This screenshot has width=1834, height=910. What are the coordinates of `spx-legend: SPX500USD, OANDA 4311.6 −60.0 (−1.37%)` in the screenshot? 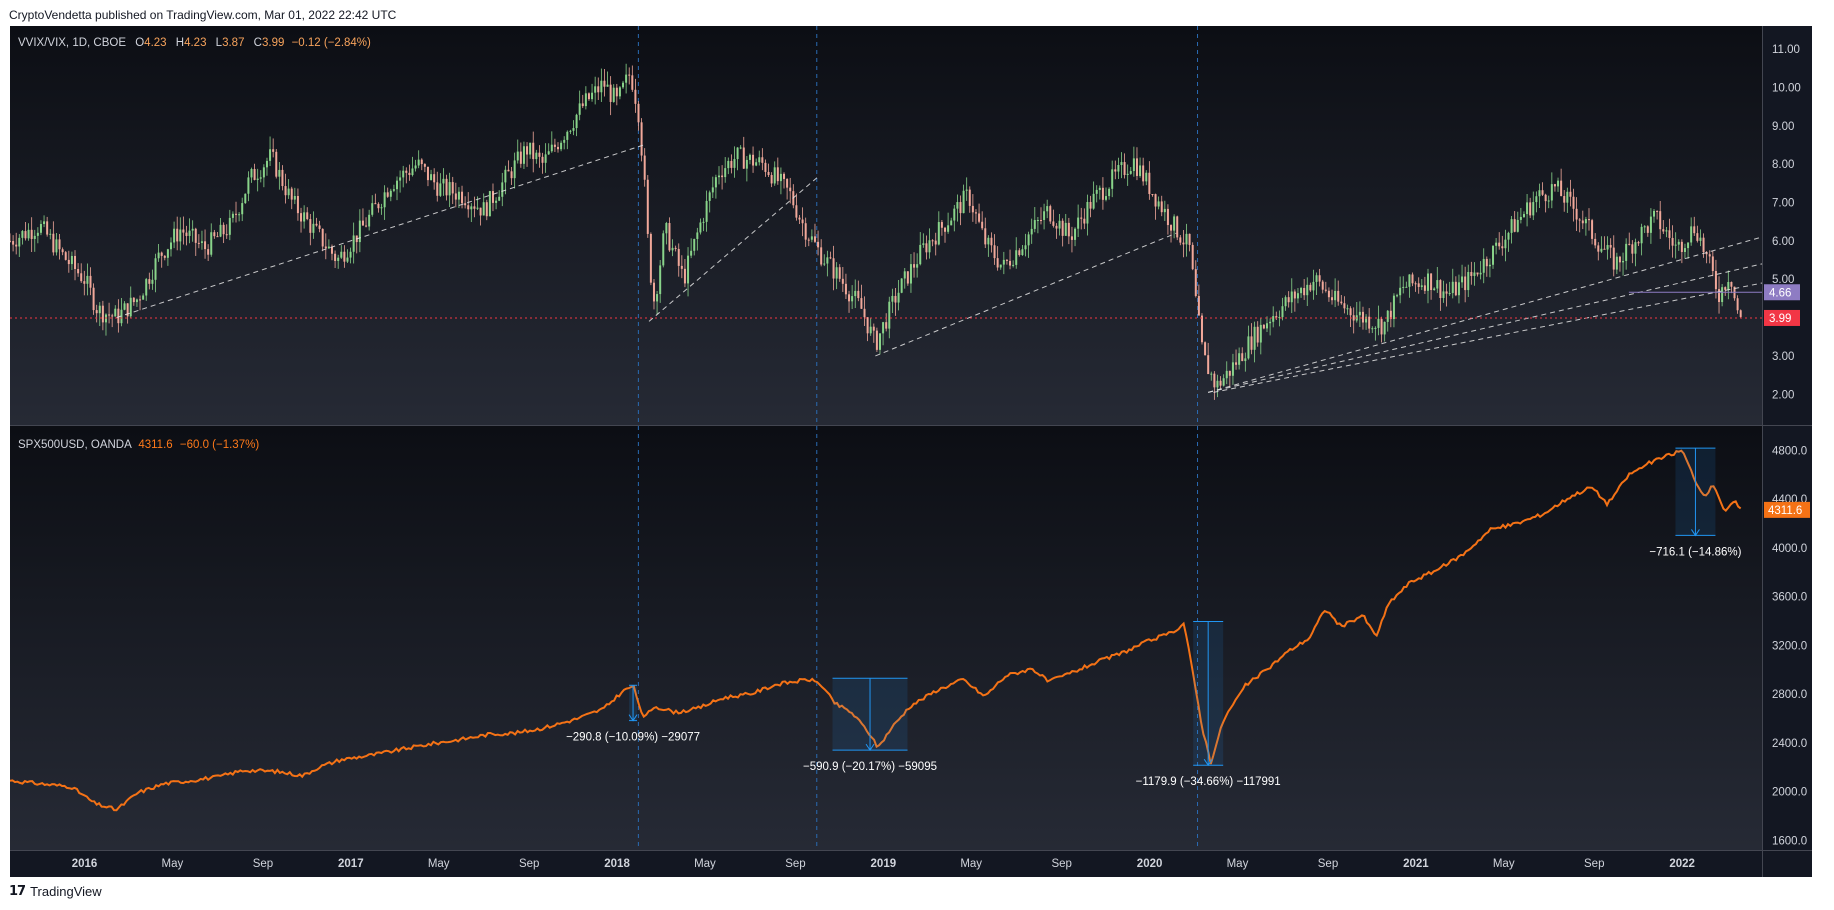 It's located at (138, 445).